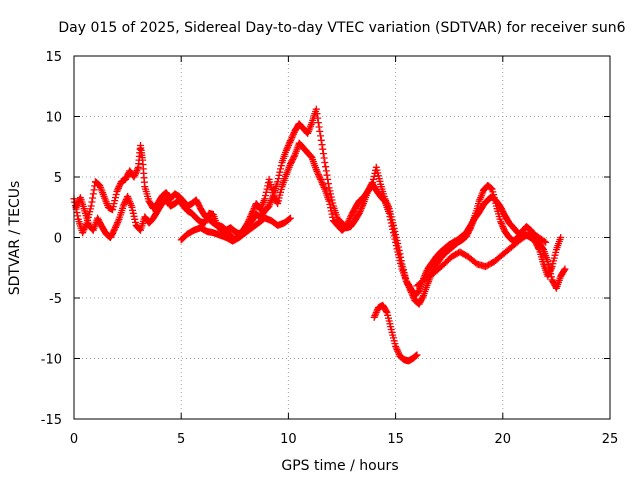 This screenshot has height=480, width=640. Describe the element at coordinates (181, 439) in the screenshot. I see `x-tick-label: 5` at that location.